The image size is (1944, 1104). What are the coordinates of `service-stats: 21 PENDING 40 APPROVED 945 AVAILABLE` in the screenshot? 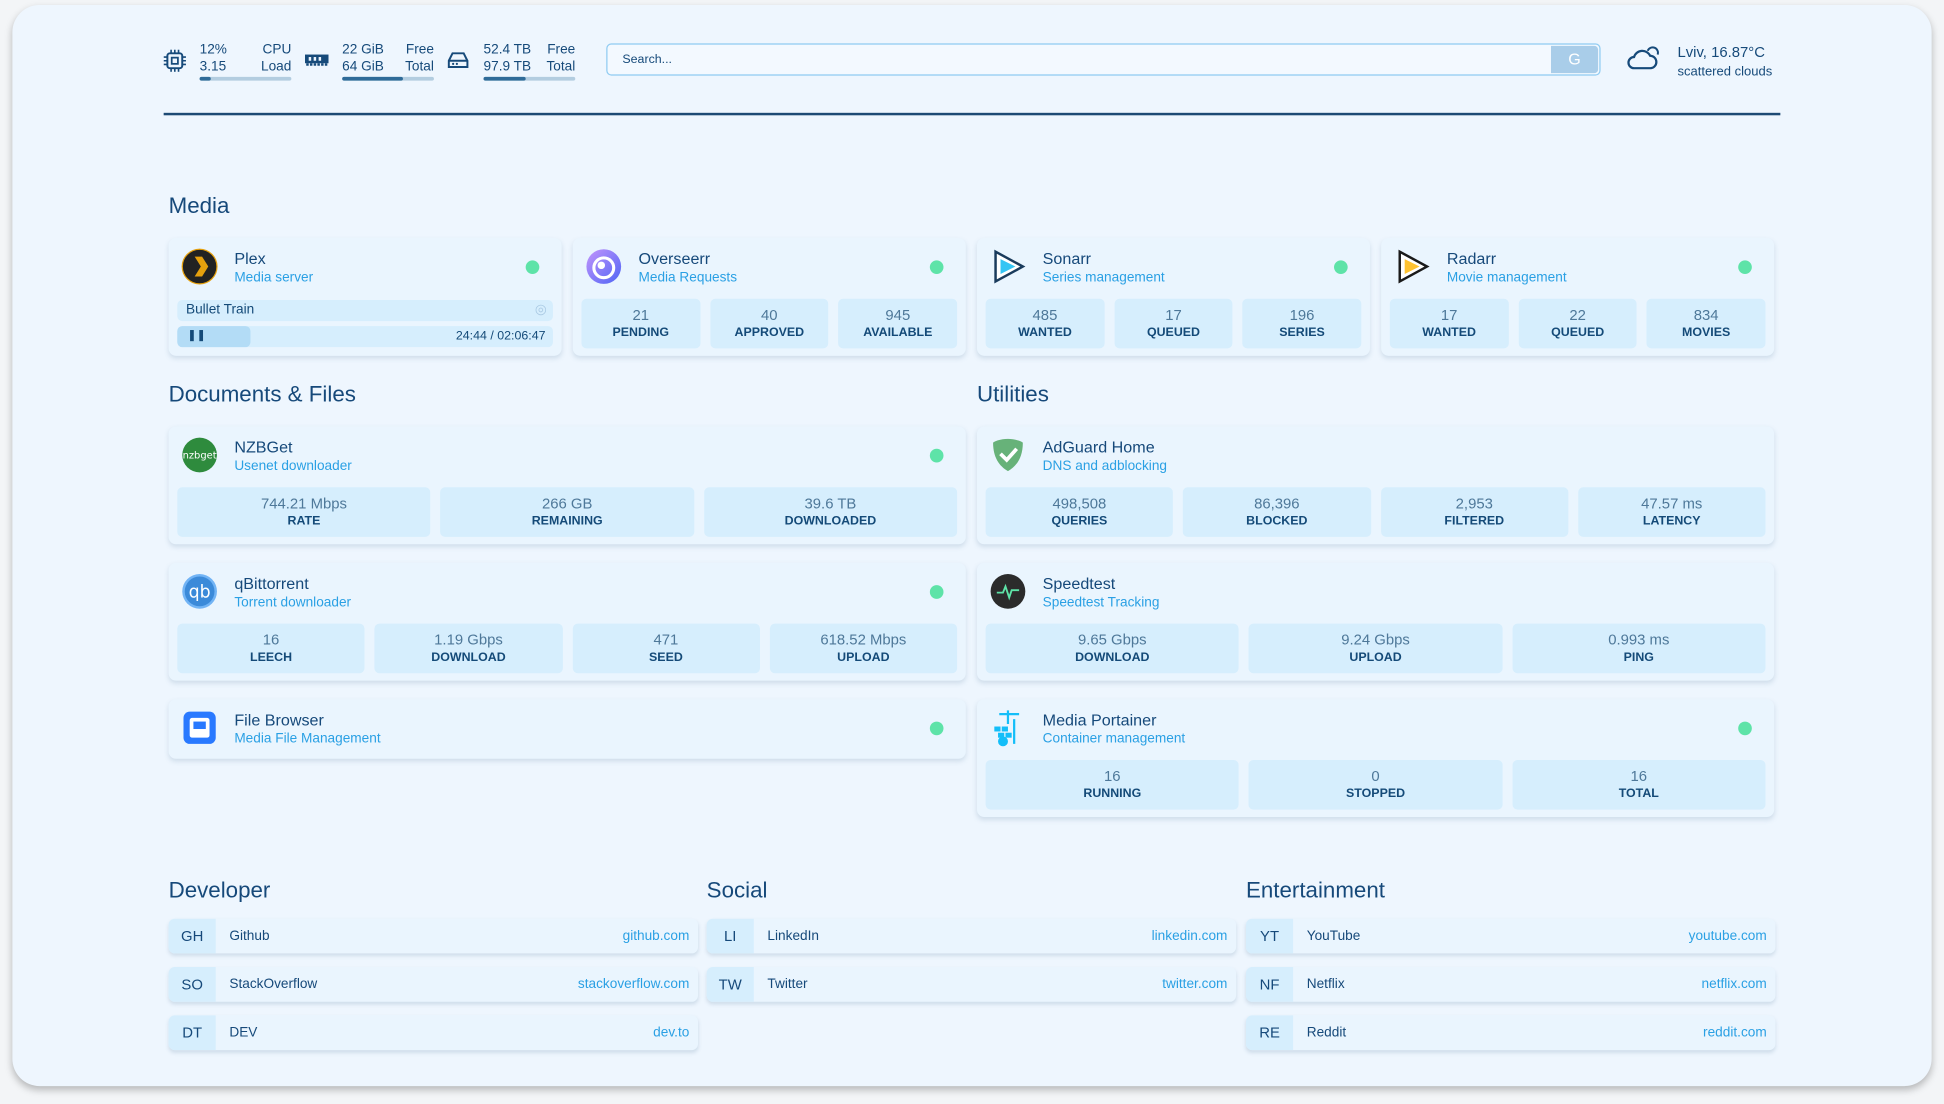 It's located at (769, 323).